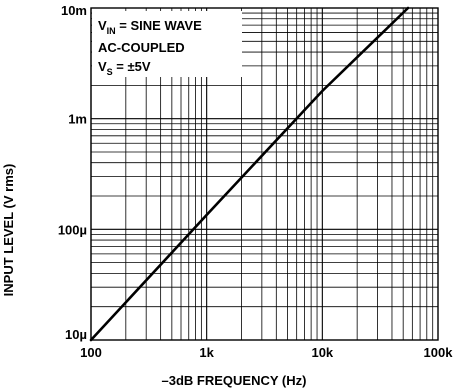 The height and width of the screenshot is (391, 460). I want to click on annotation-box, so click(167, 44).